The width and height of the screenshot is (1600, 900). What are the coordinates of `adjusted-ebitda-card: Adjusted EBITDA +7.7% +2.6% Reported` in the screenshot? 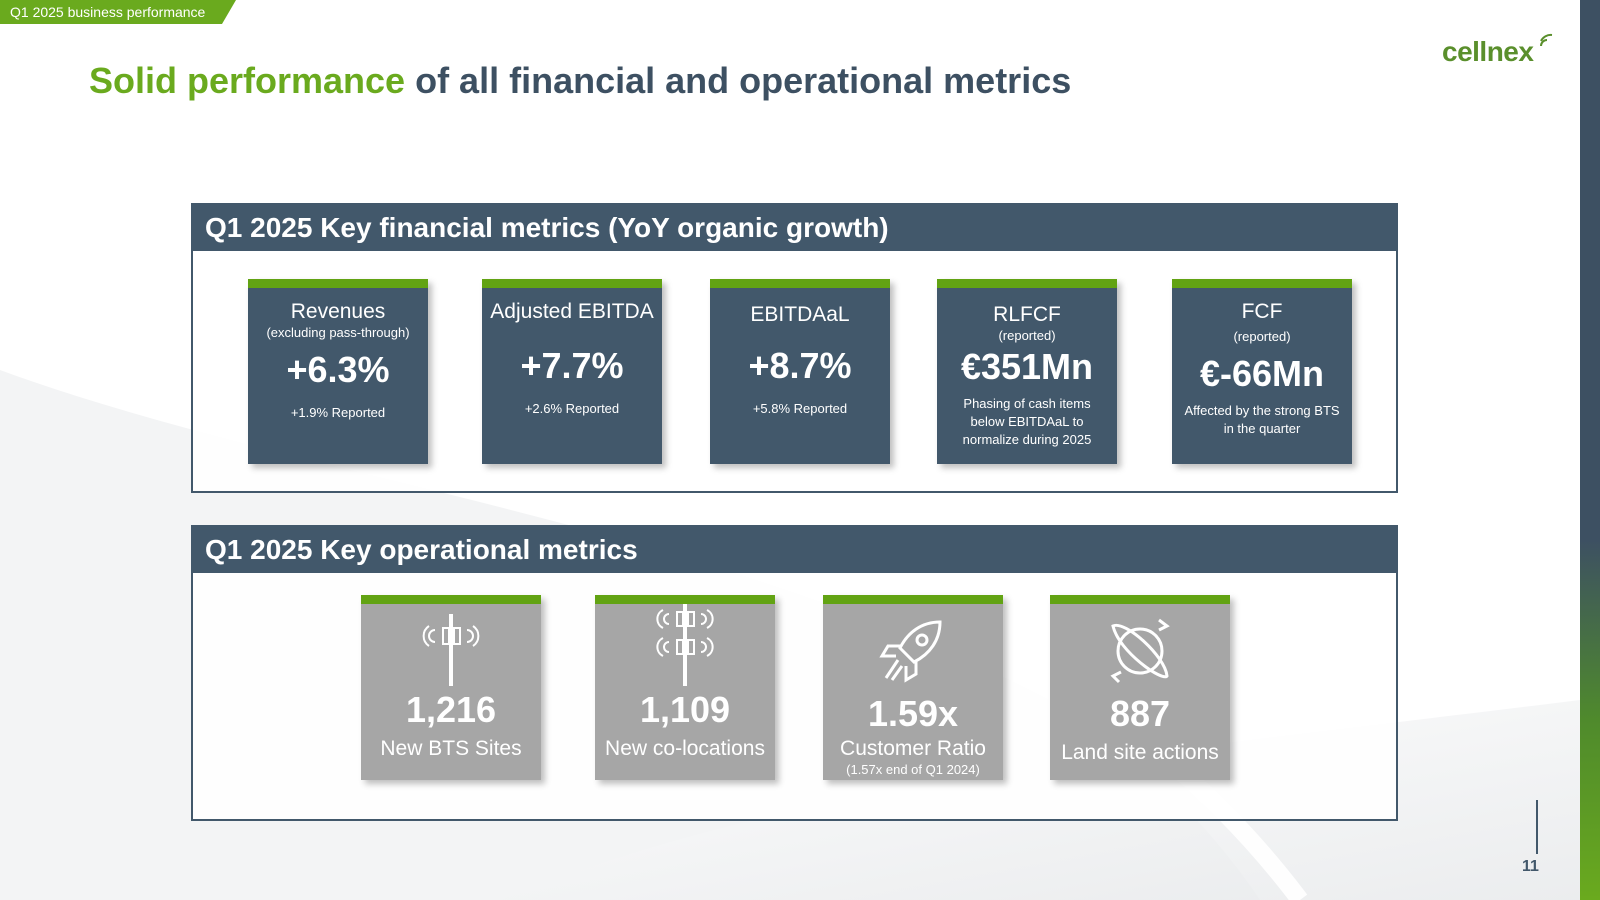 It's located at (572, 371).